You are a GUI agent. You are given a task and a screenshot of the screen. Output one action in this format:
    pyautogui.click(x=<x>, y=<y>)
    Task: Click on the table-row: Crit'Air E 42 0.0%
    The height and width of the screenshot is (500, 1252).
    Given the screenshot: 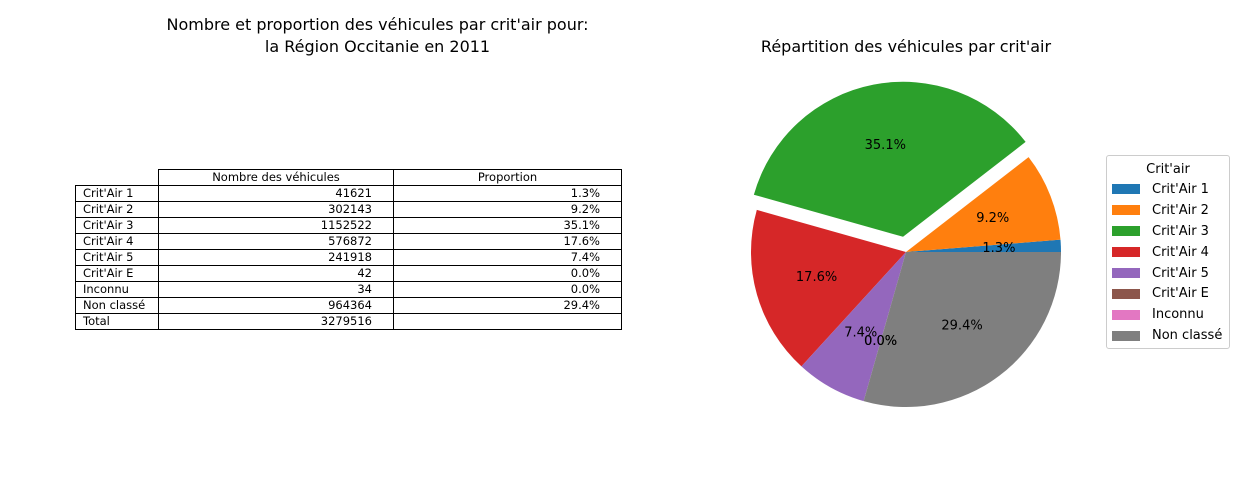 What is the action you would take?
    pyautogui.click(x=348, y=273)
    